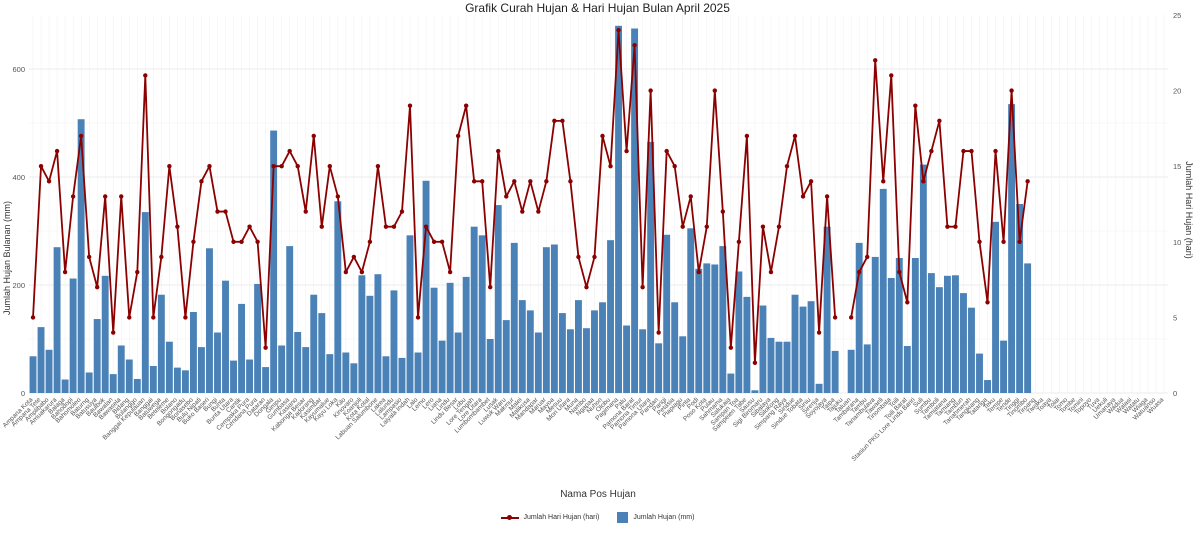 The width and height of the screenshot is (1195, 533). What do you see at coordinates (561, 517) in the screenshot?
I see `legend-line-label: Jumlah Hari Hujan (hari)` at bounding box center [561, 517].